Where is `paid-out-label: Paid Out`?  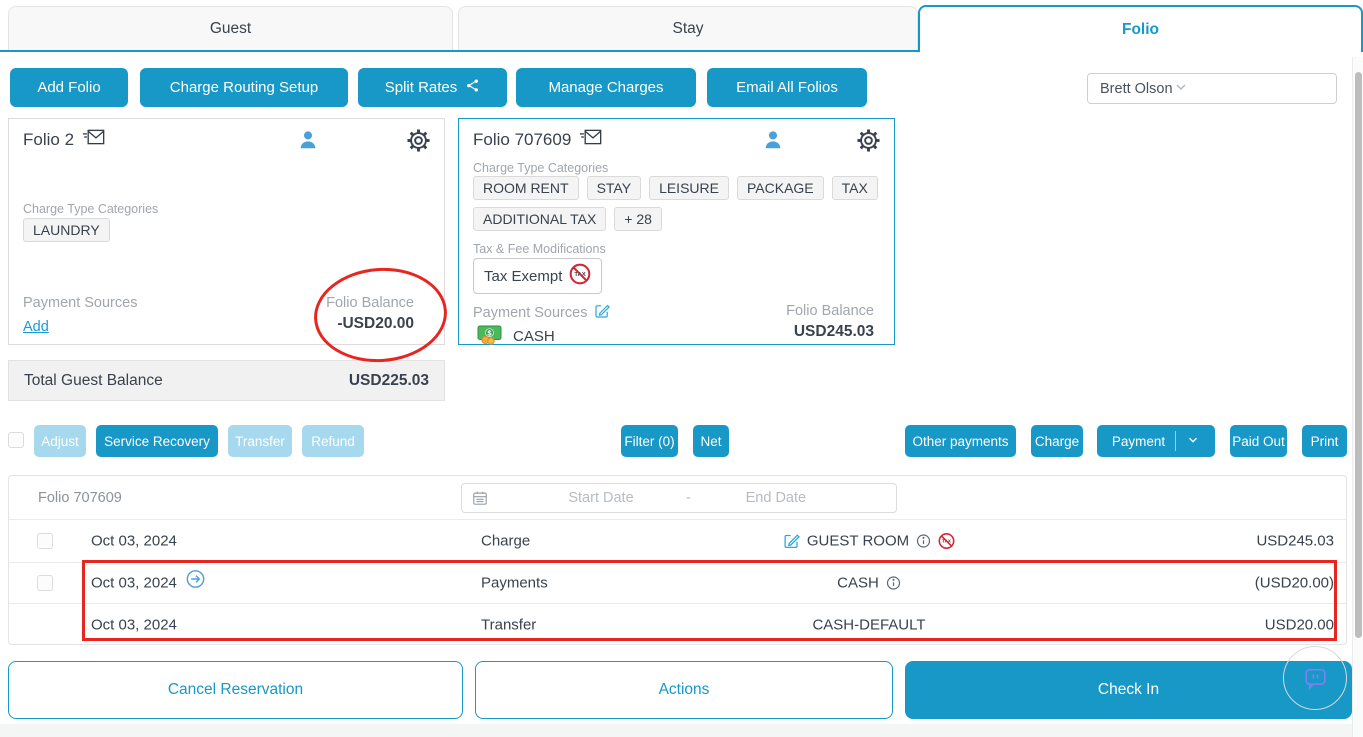
paid-out-label: Paid Out is located at coordinates (1258, 441).